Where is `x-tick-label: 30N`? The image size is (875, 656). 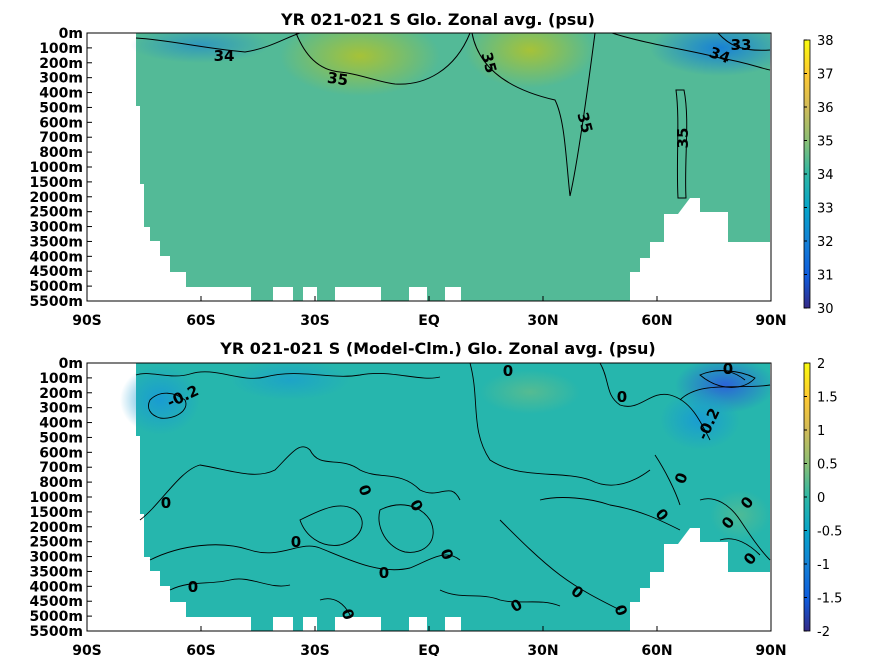 x-tick-label: 30N is located at coordinates (542, 321).